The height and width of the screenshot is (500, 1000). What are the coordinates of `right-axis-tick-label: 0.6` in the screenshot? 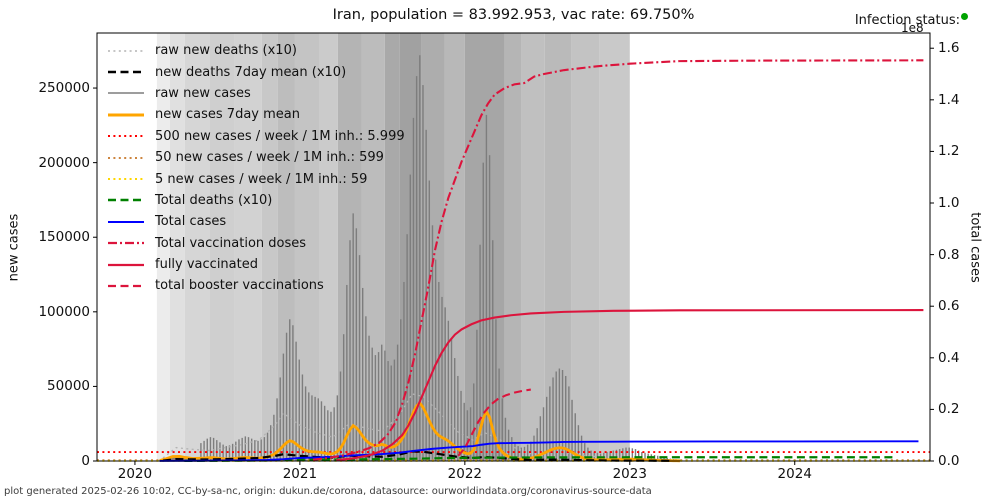 It's located at (949, 306).